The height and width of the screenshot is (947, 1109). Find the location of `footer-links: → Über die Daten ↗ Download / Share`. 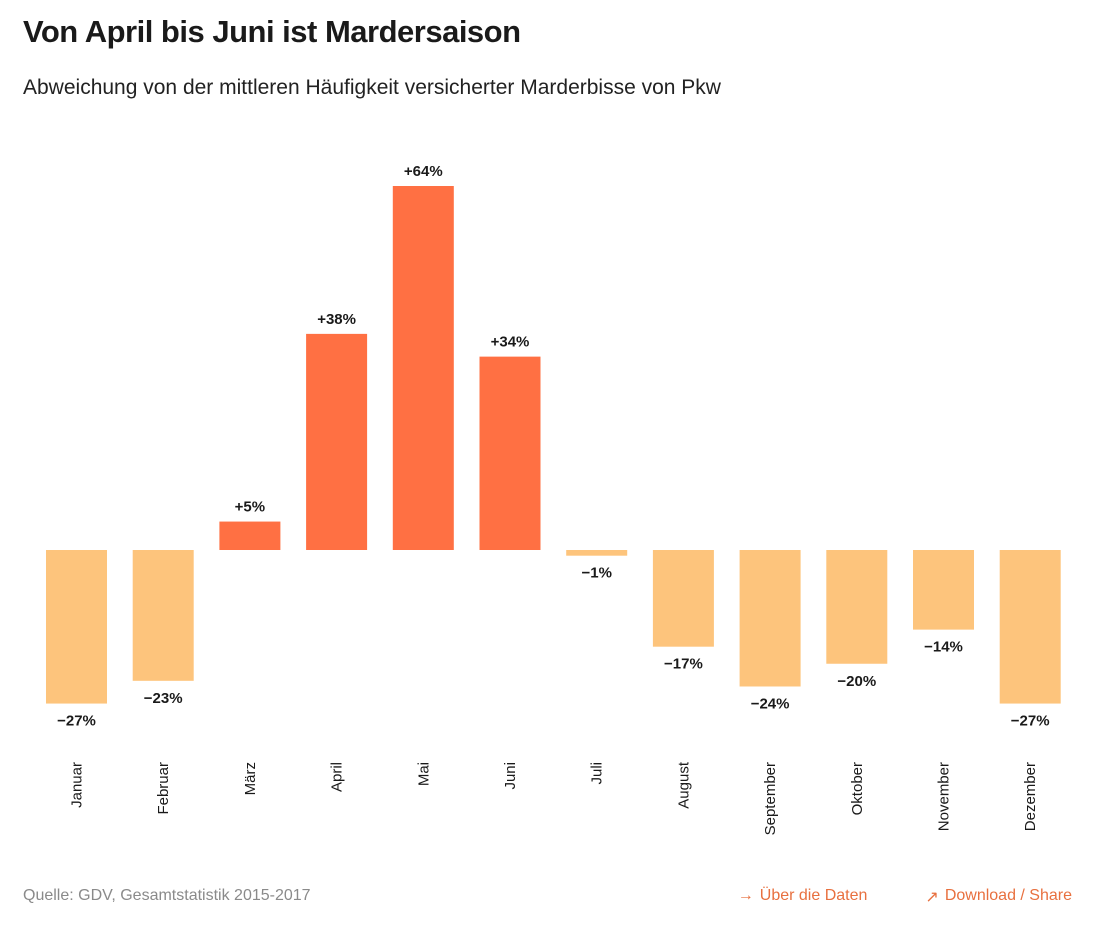

footer-links: → Über die Daten ↗ Download / Share is located at coordinates (905, 897).